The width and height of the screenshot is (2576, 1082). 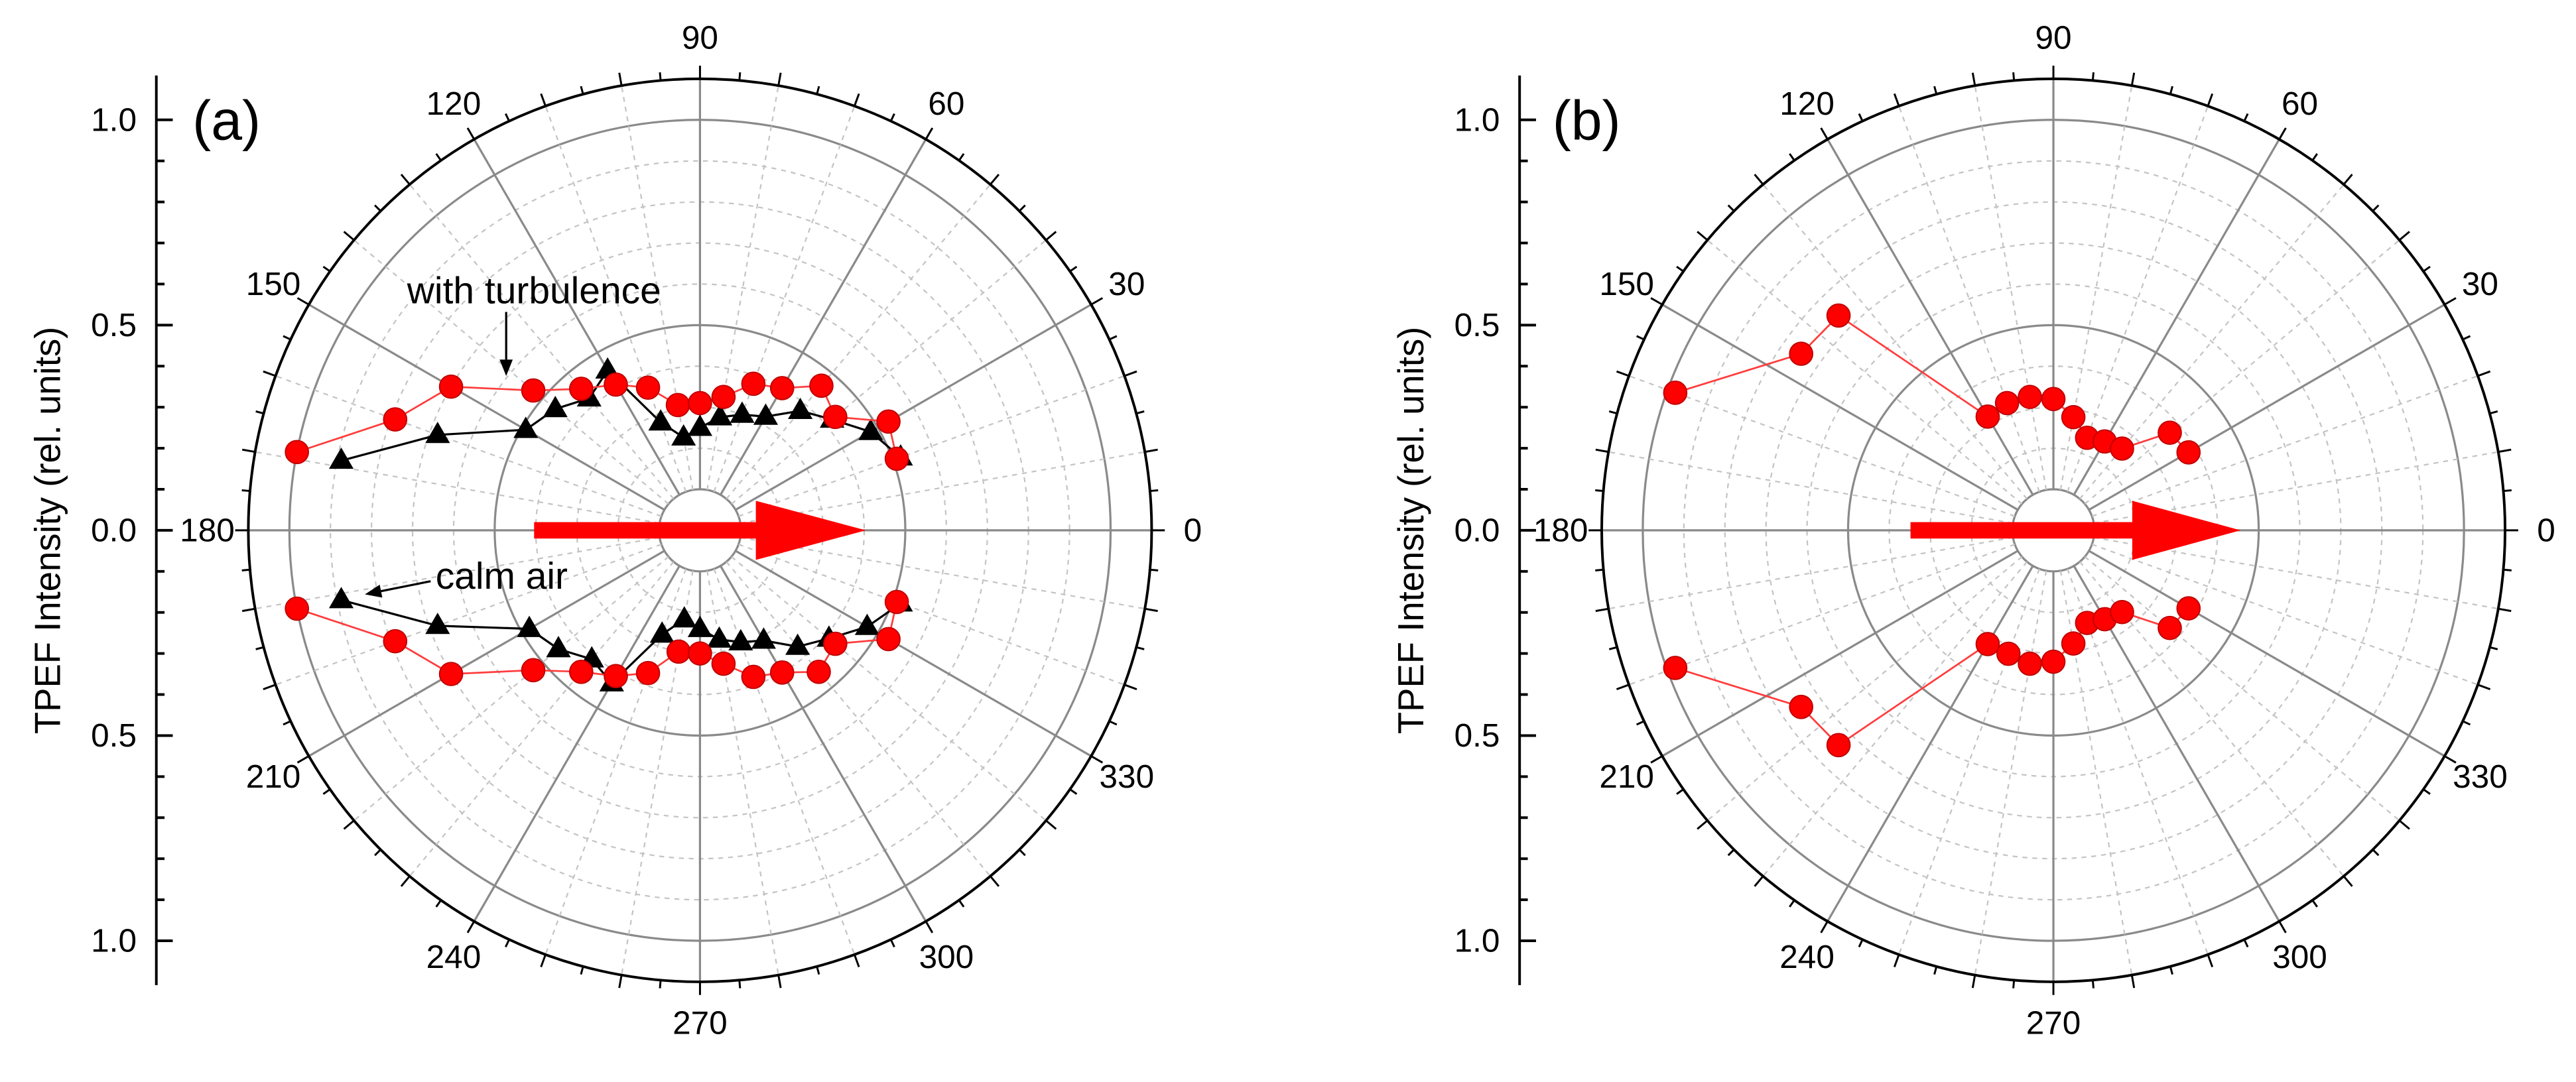 I want to click on angle-tick-label: 30, so click(x=1126, y=284).